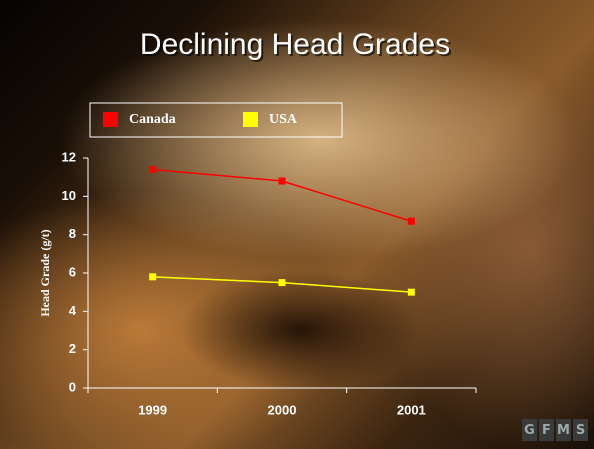 This screenshot has width=594, height=449. I want to click on y-tick-label: 4, so click(73, 310).